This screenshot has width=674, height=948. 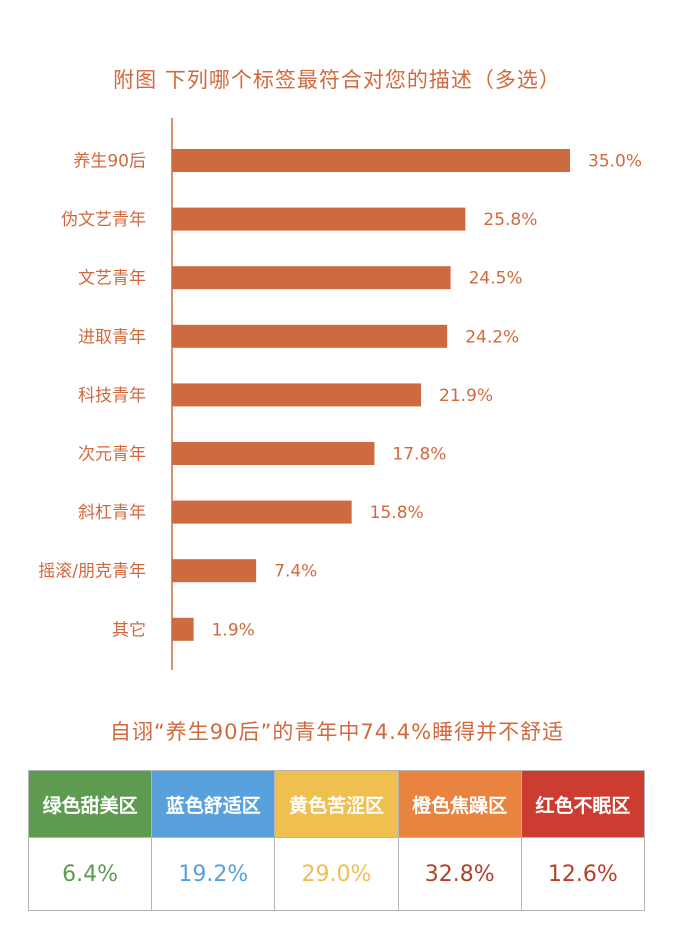 What do you see at coordinates (583, 804) in the screenshot?
I see `header-cell-red: 红色不眠区` at bounding box center [583, 804].